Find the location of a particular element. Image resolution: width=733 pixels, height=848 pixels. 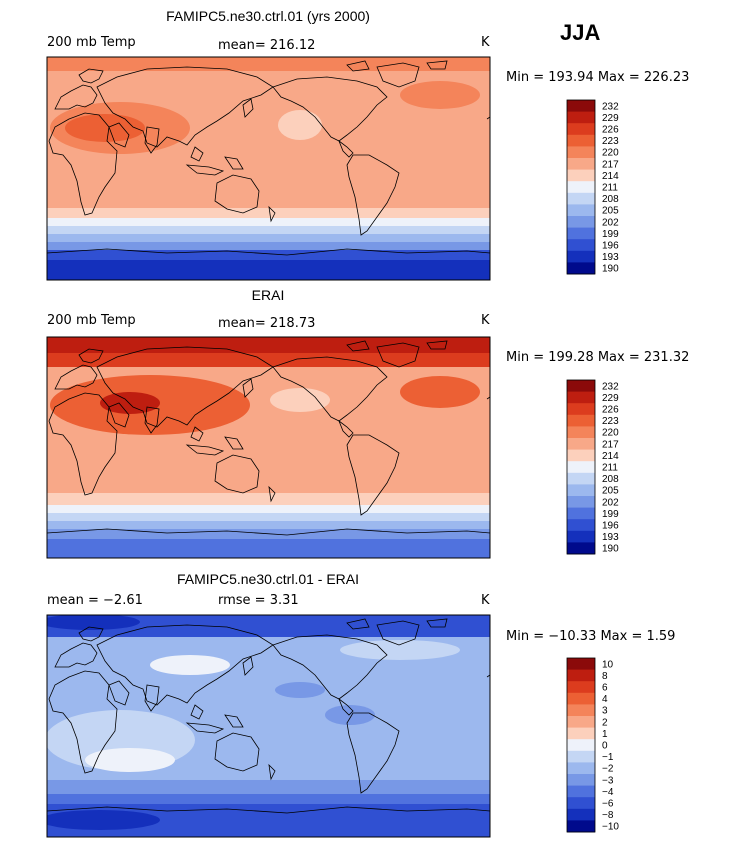

colorbar-tick-label: −8 is located at coordinates (608, 815).